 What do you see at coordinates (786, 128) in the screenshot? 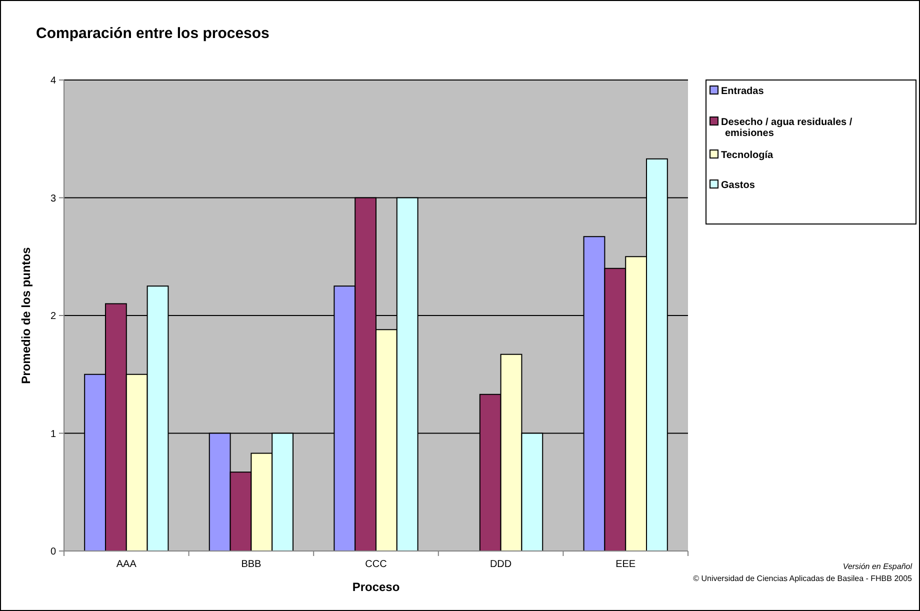
I see `legend-label: Desecho / agua residuales / emisiones` at bounding box center [786, 128].